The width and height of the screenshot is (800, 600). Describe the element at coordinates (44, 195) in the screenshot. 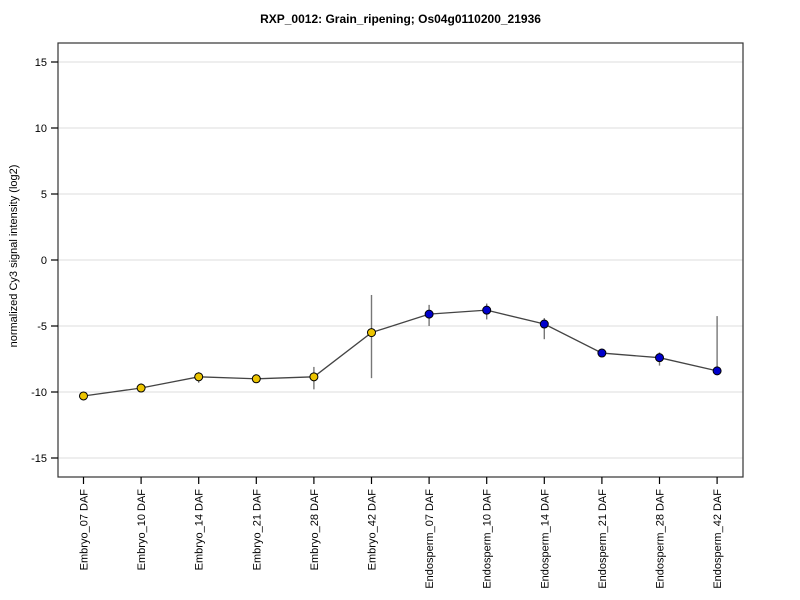

I see `y-tick-label: 5` at that location.